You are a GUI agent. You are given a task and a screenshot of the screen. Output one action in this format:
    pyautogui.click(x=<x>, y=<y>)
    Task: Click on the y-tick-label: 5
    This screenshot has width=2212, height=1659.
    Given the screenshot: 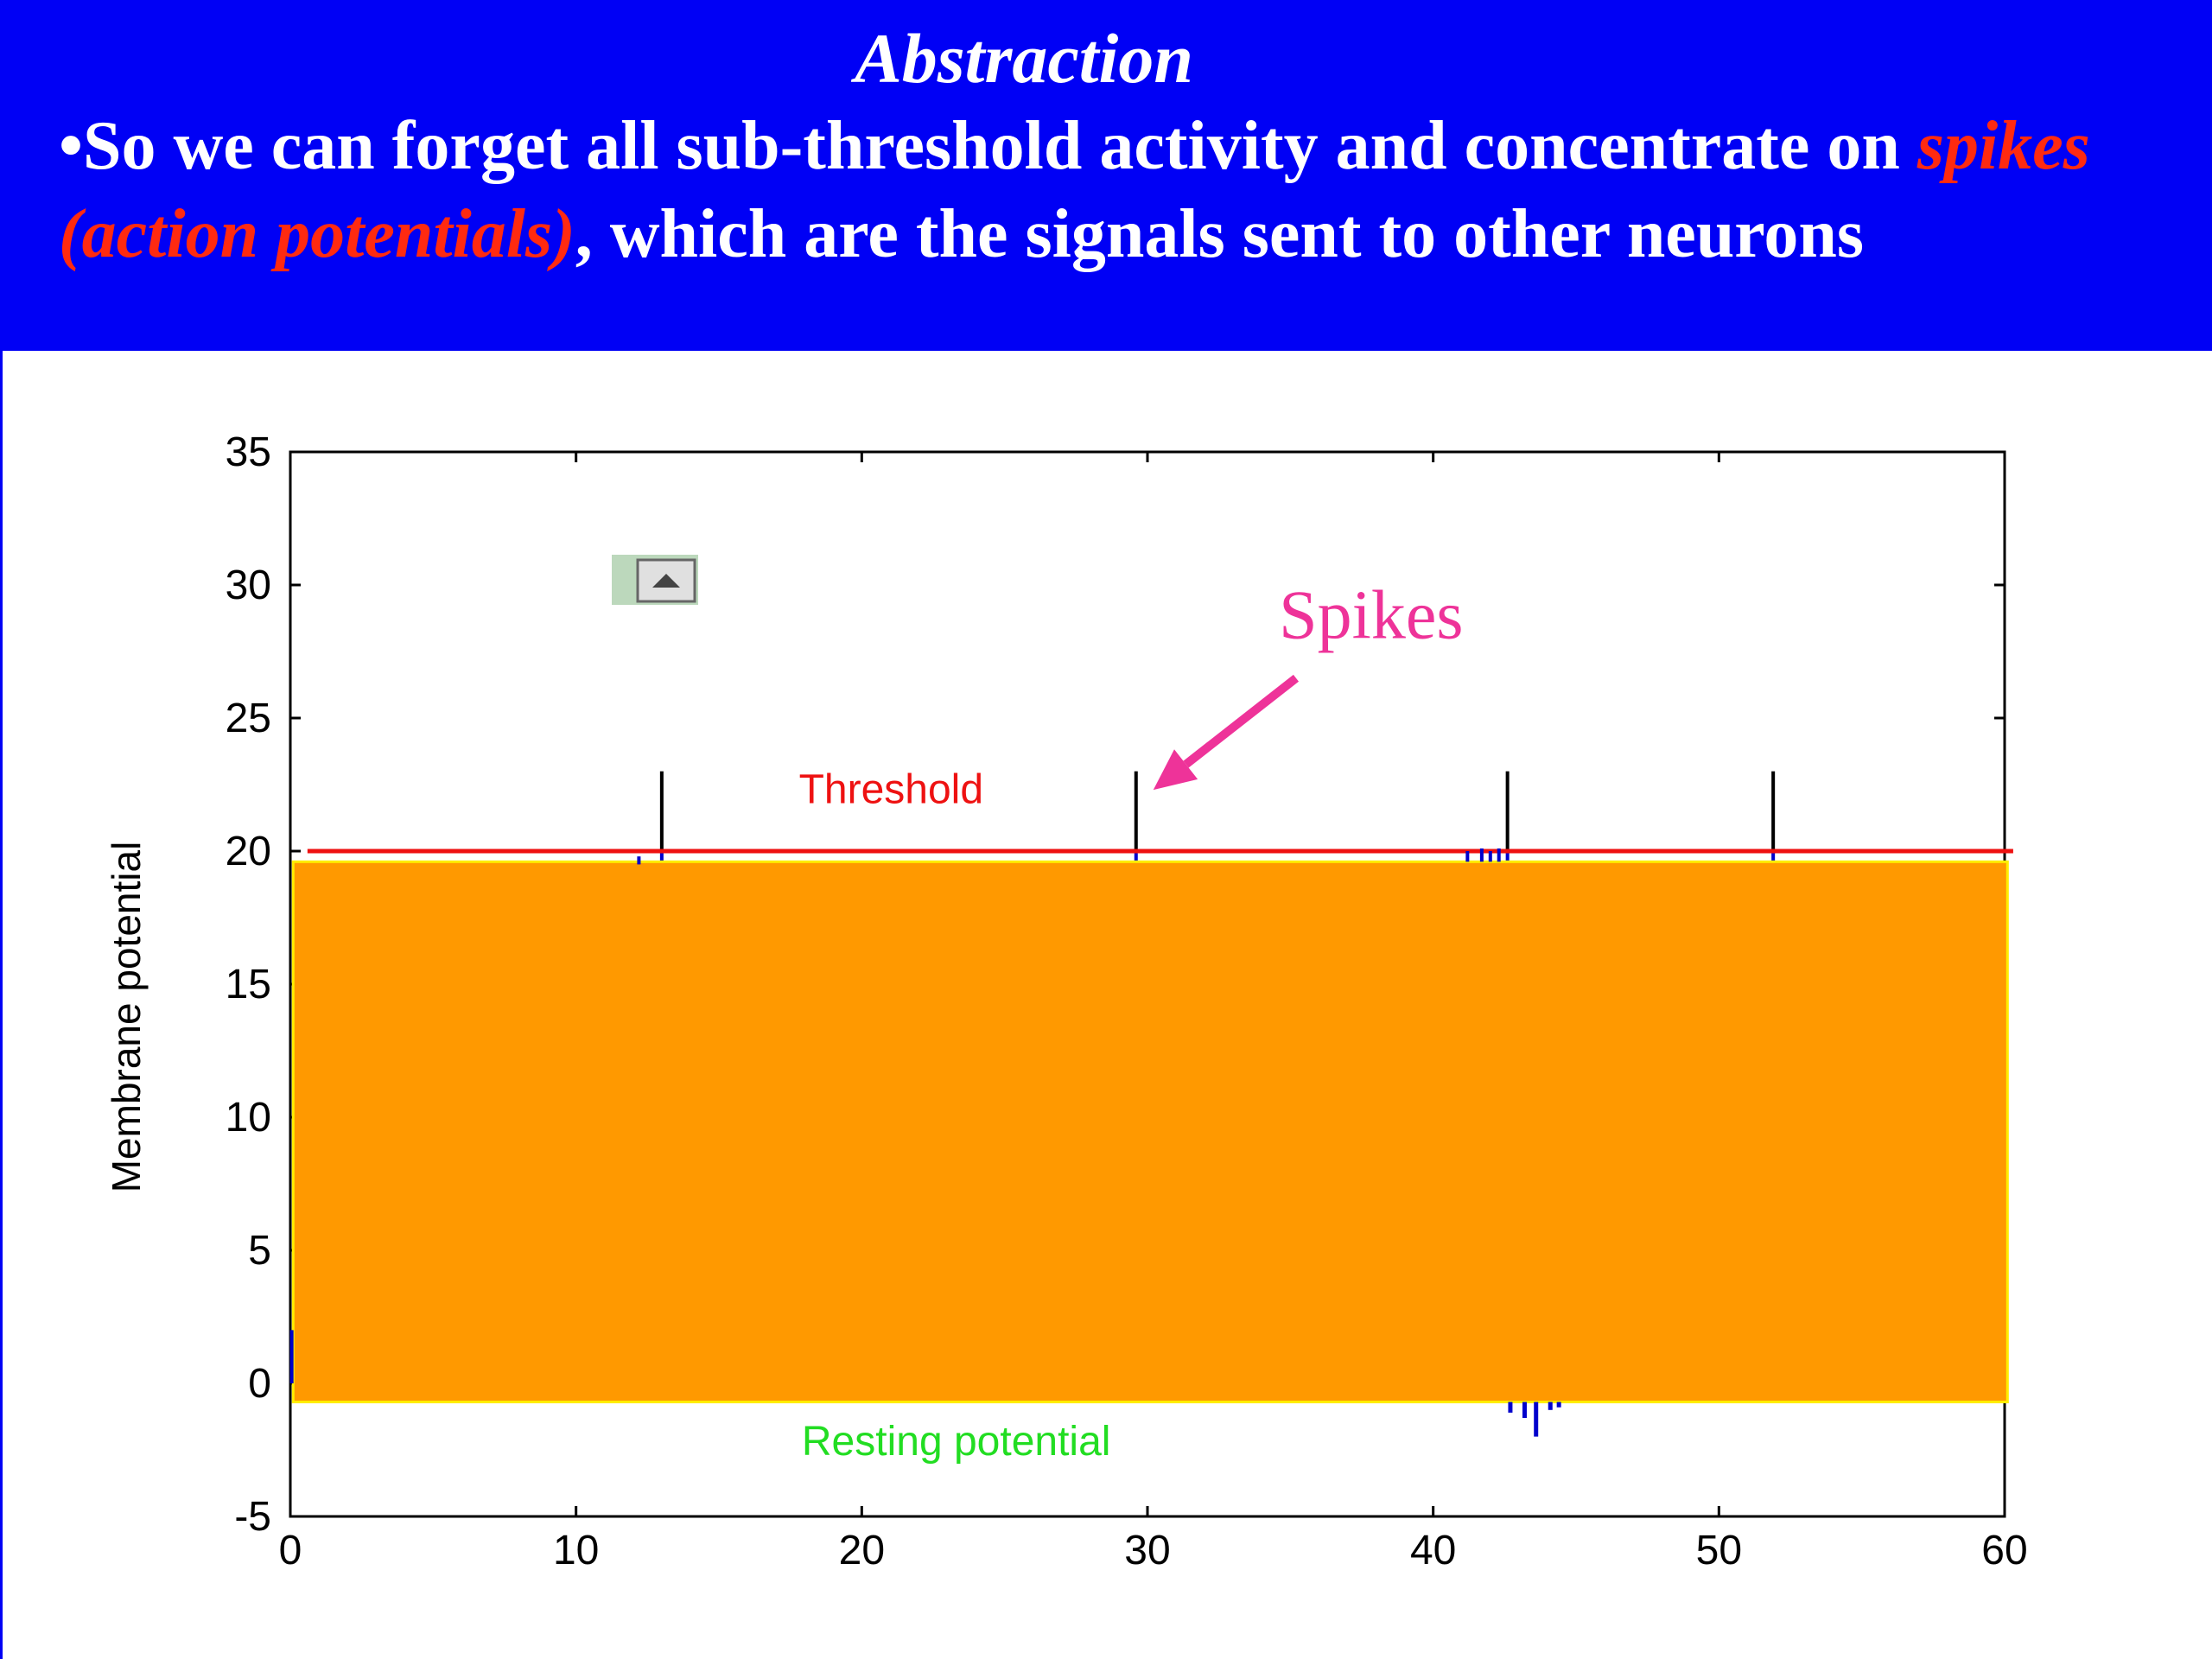 What is the action you would take?
    pyautogui.click(x=259, y=1251)
    